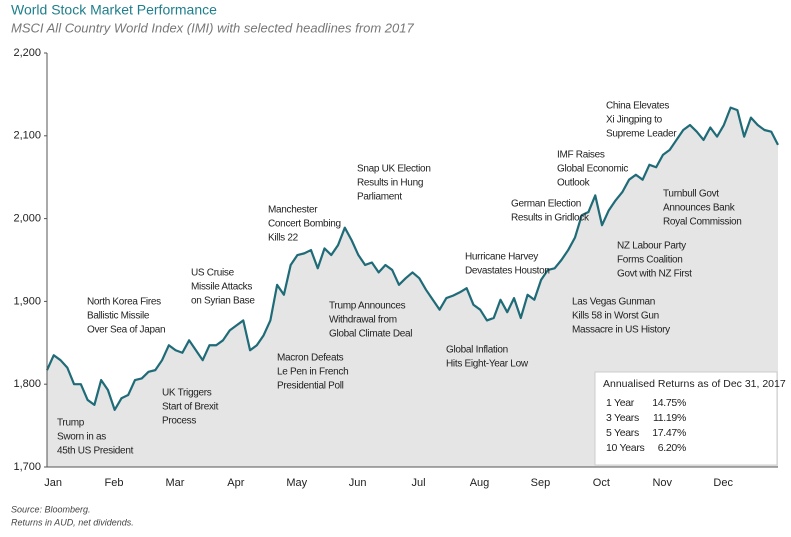 Image resolution: width=791 pixels, height=537 pixels. What do you see at coordinates (699, 208) in the screenshot?
I see `annotation: Announces Bank` at bounding box center [699, 208].